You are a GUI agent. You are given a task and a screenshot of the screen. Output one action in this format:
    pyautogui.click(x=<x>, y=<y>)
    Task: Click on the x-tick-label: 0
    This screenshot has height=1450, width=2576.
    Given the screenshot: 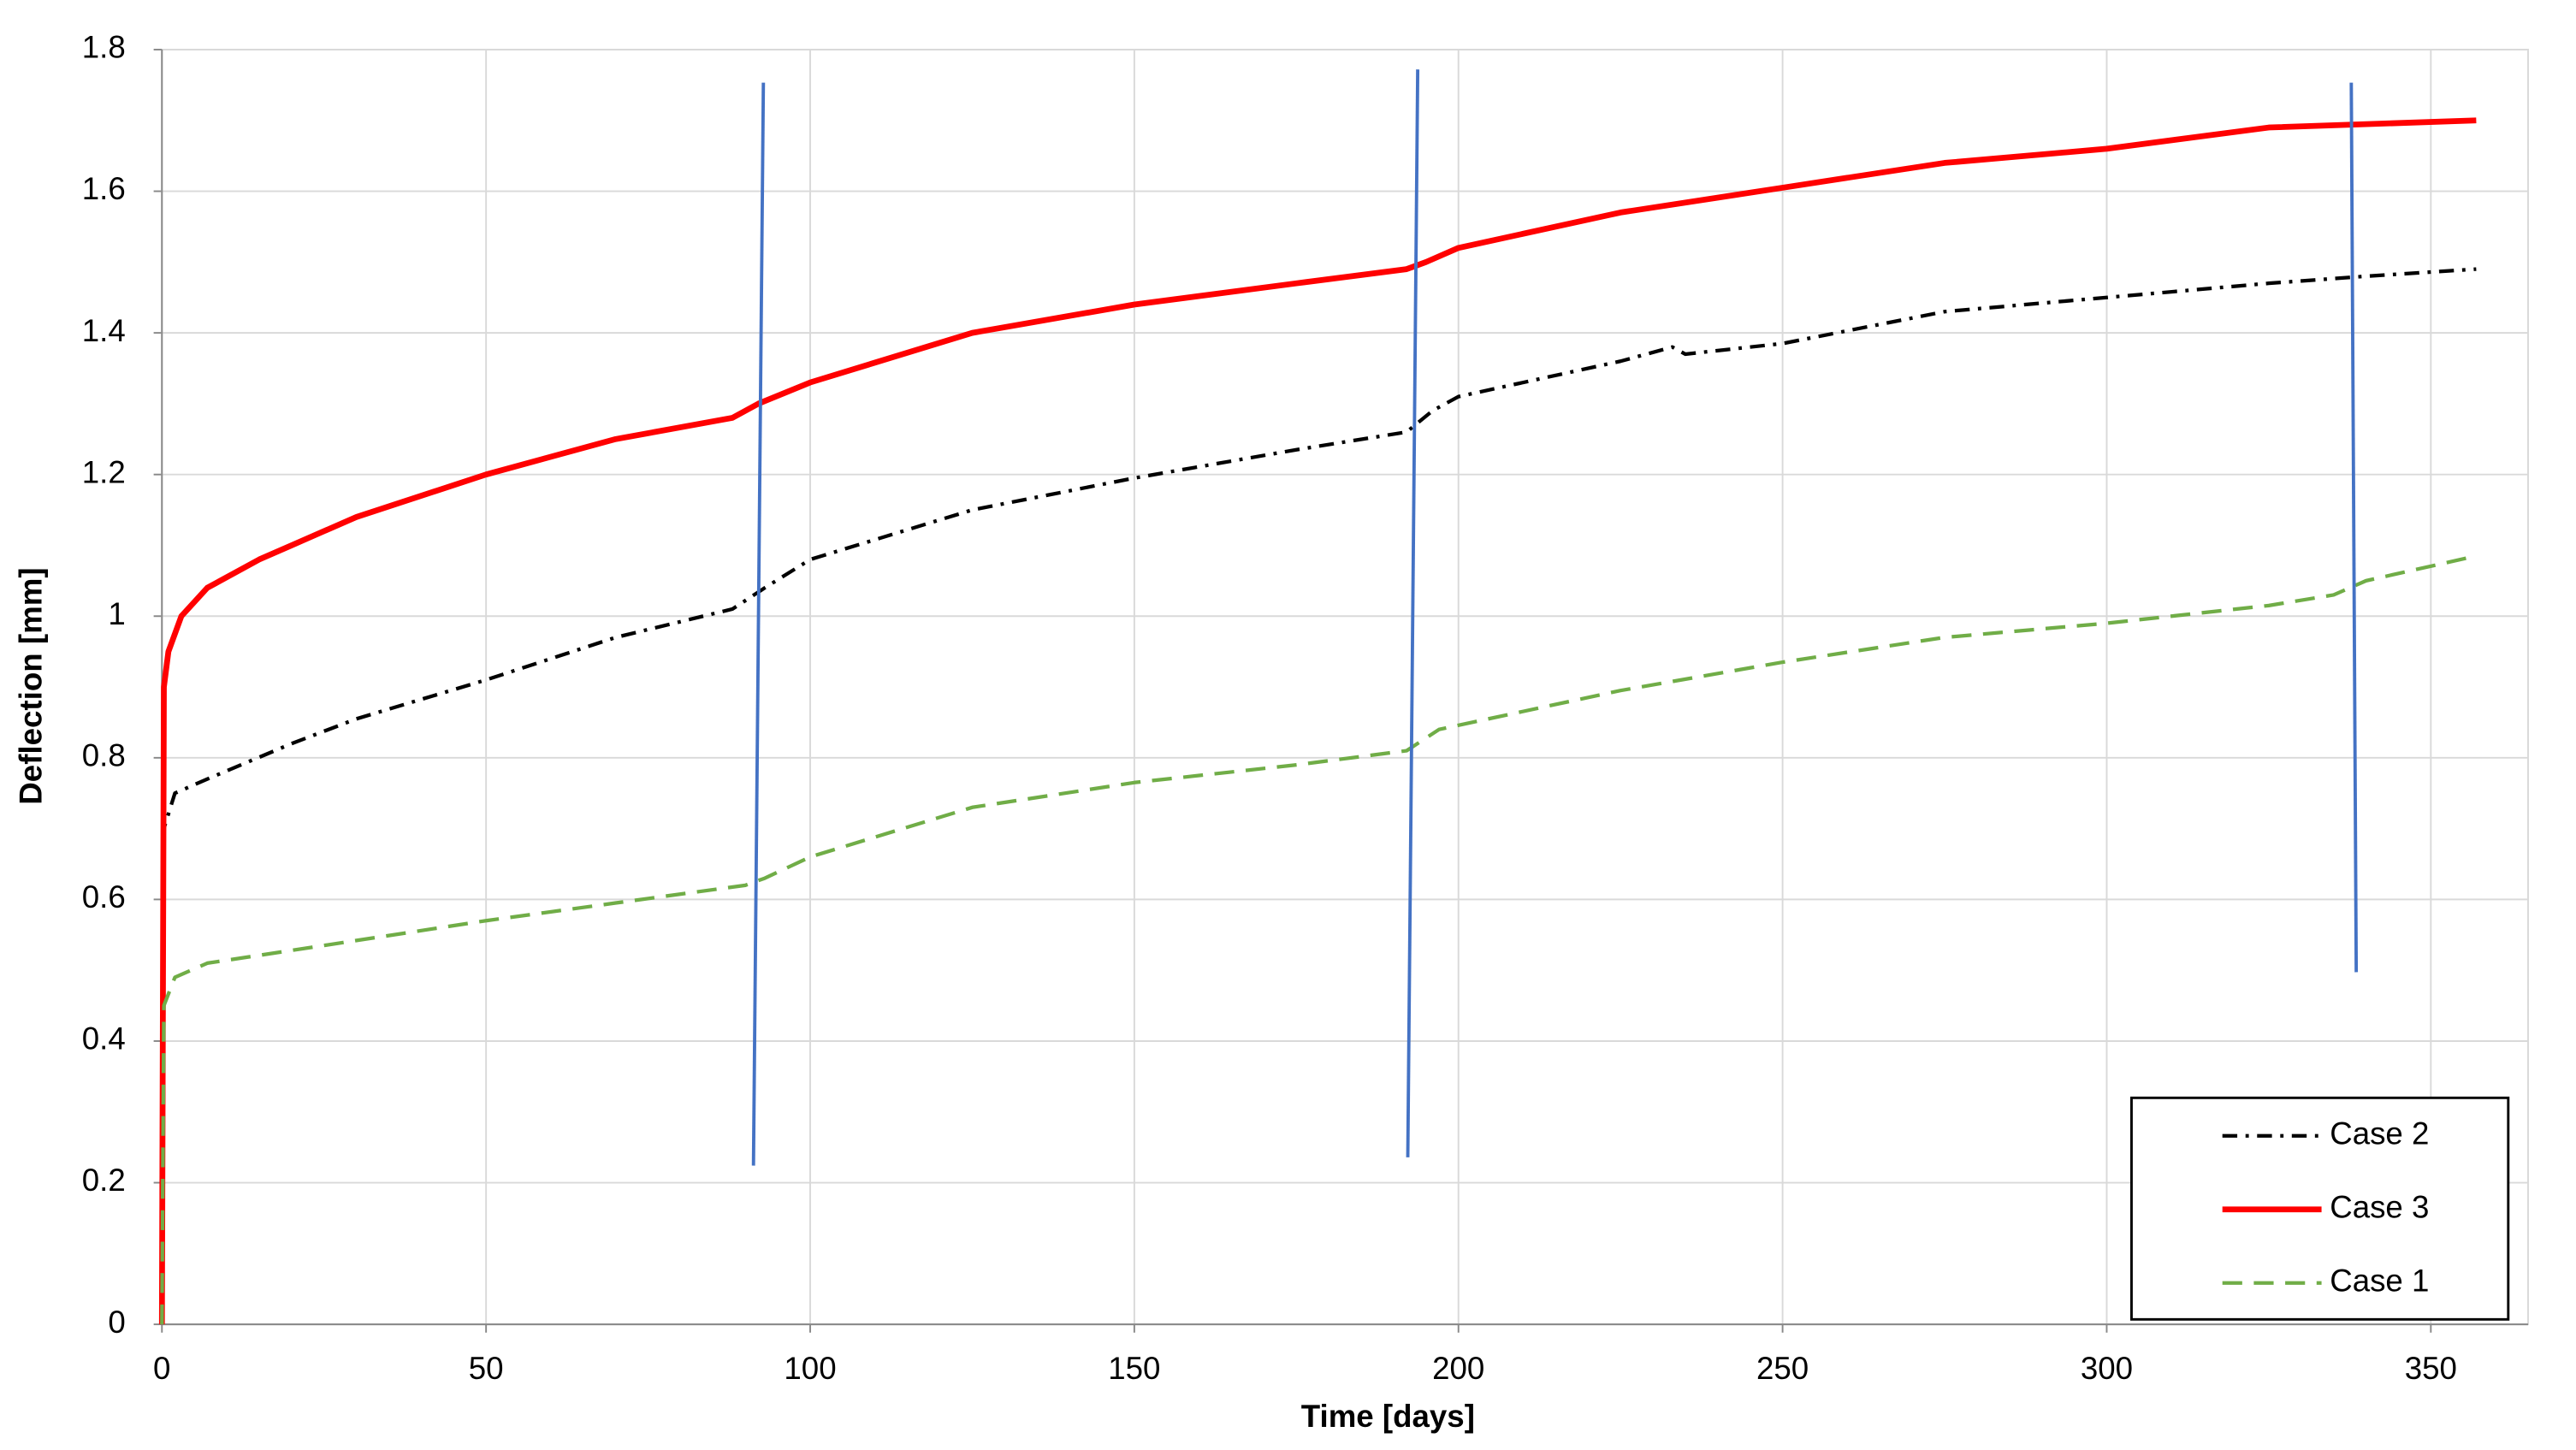 What is the action you would take?
    pyautogui.click(x=161, y=1368)
    